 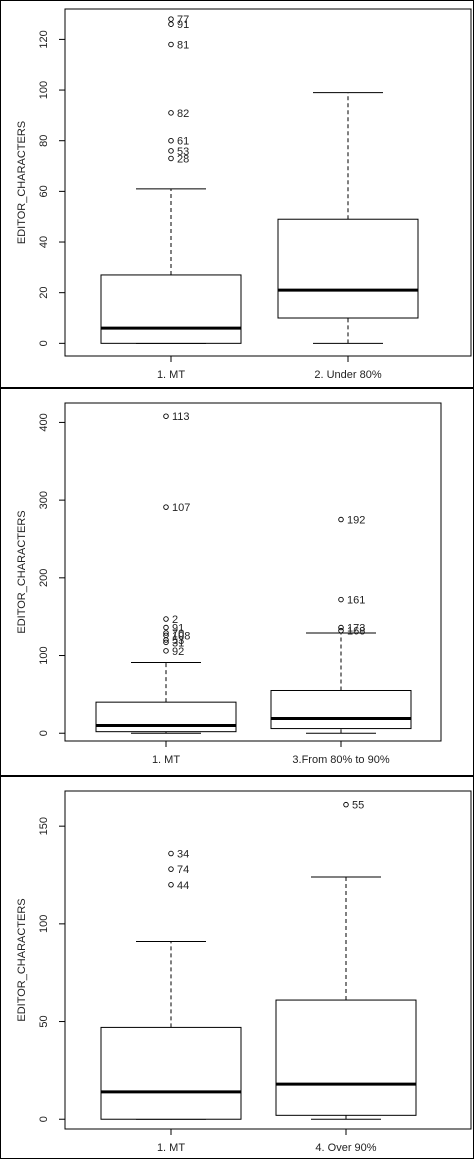 I want to click on x-tick-label: 4. Over 90%, so click(x=345, y=1148).